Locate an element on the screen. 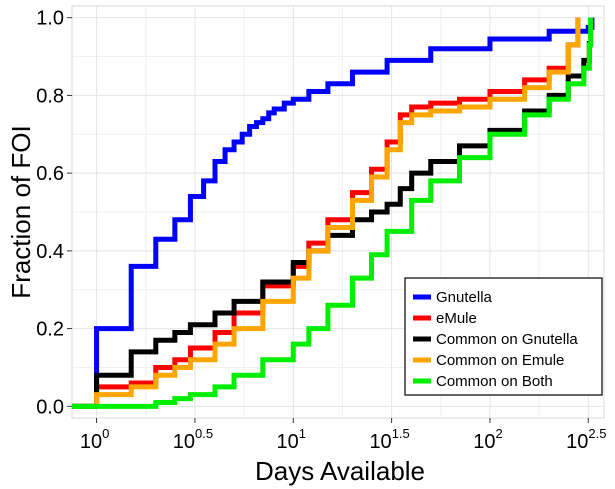 This screenshot has height=489, width=615. x-tick-label: 10¹ is located at coordinates (291, 439).